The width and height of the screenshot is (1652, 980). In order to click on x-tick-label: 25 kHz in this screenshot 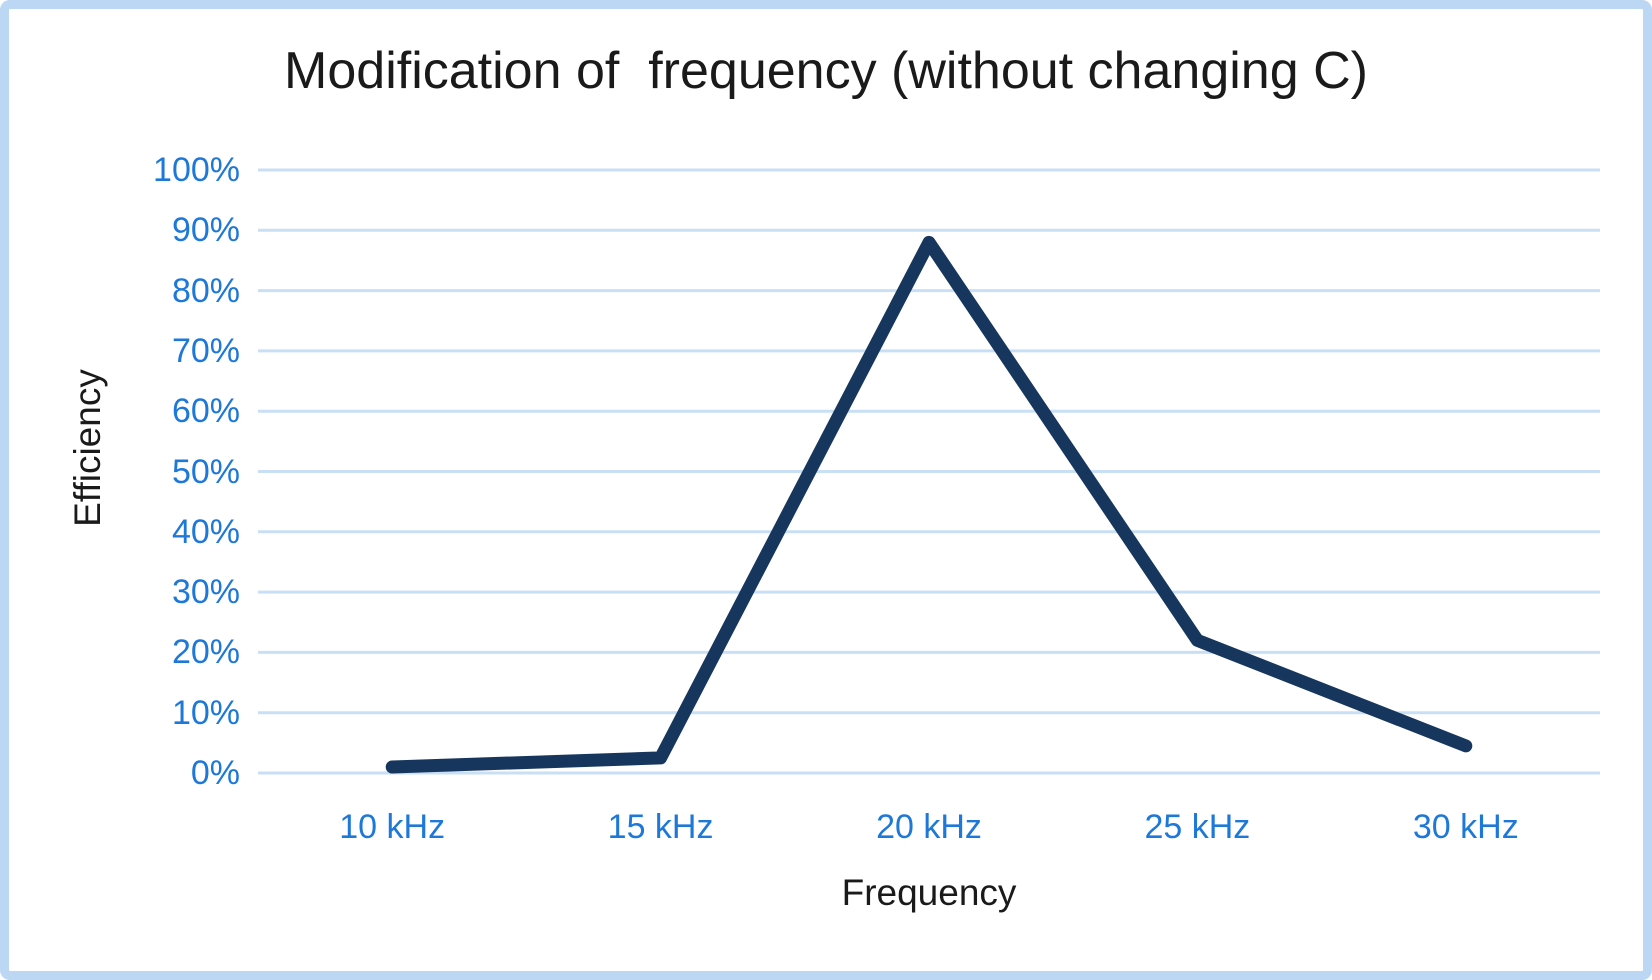, I will do `click(1197, 827)`.